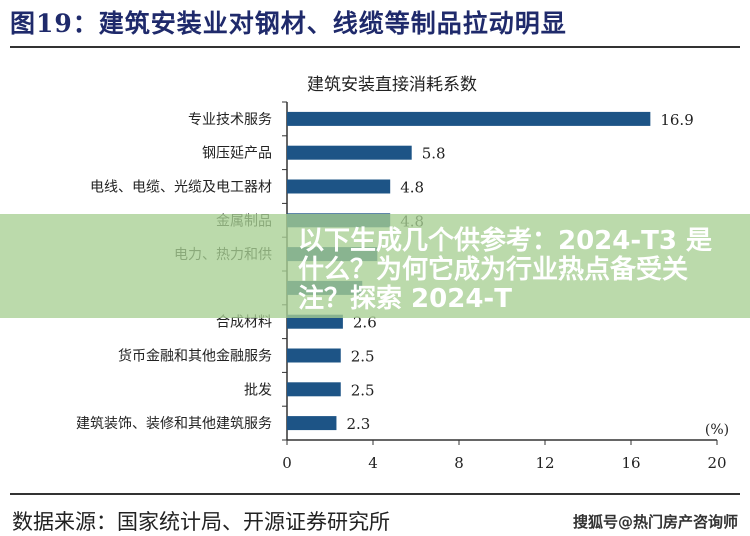  What do you see at coordinates (201, 522) in the screenshot?
I see `source-note: 数据来源：国家统计局、开源证券研究所` at bounding box center [201, 522].